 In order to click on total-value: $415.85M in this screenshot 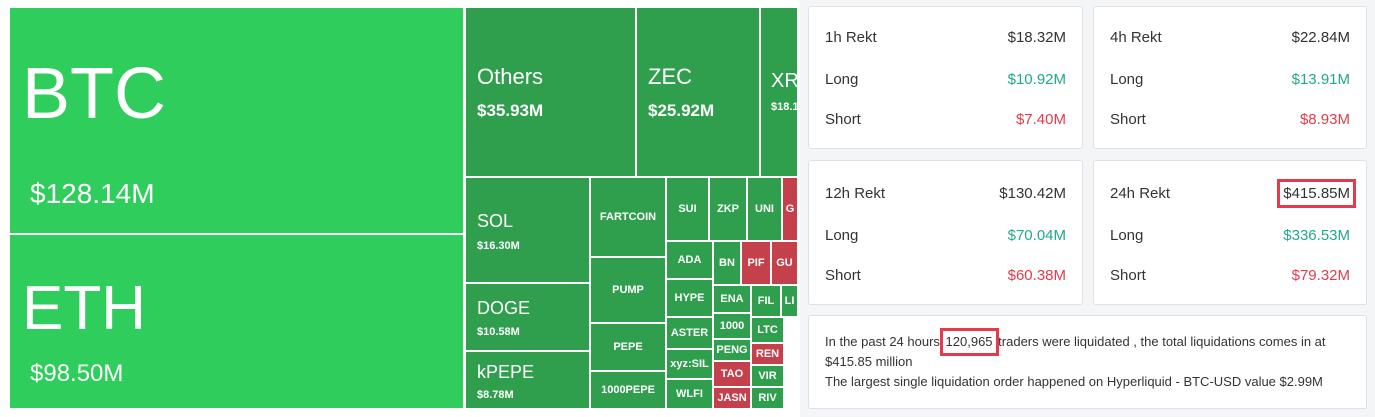, I will do `click(1316, 193)`.